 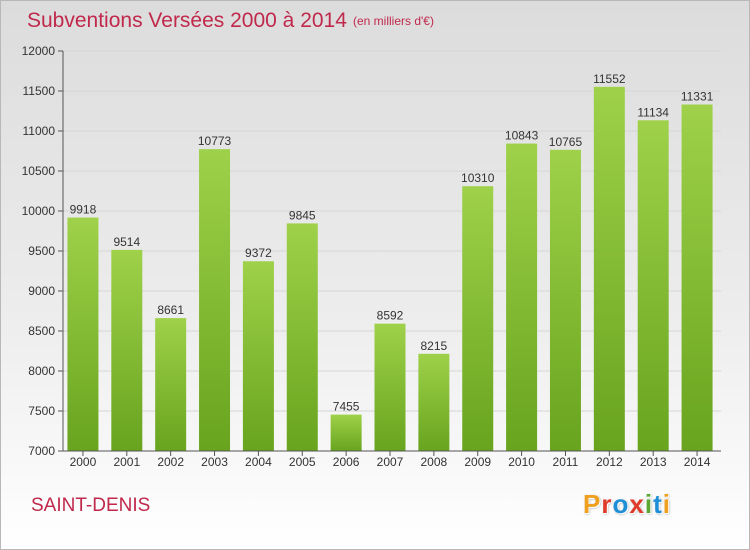 What do you see at coordinates (522, 136) in the screenshot?
I see `bar-value-label: 10843` at bounding box center [522, 136].